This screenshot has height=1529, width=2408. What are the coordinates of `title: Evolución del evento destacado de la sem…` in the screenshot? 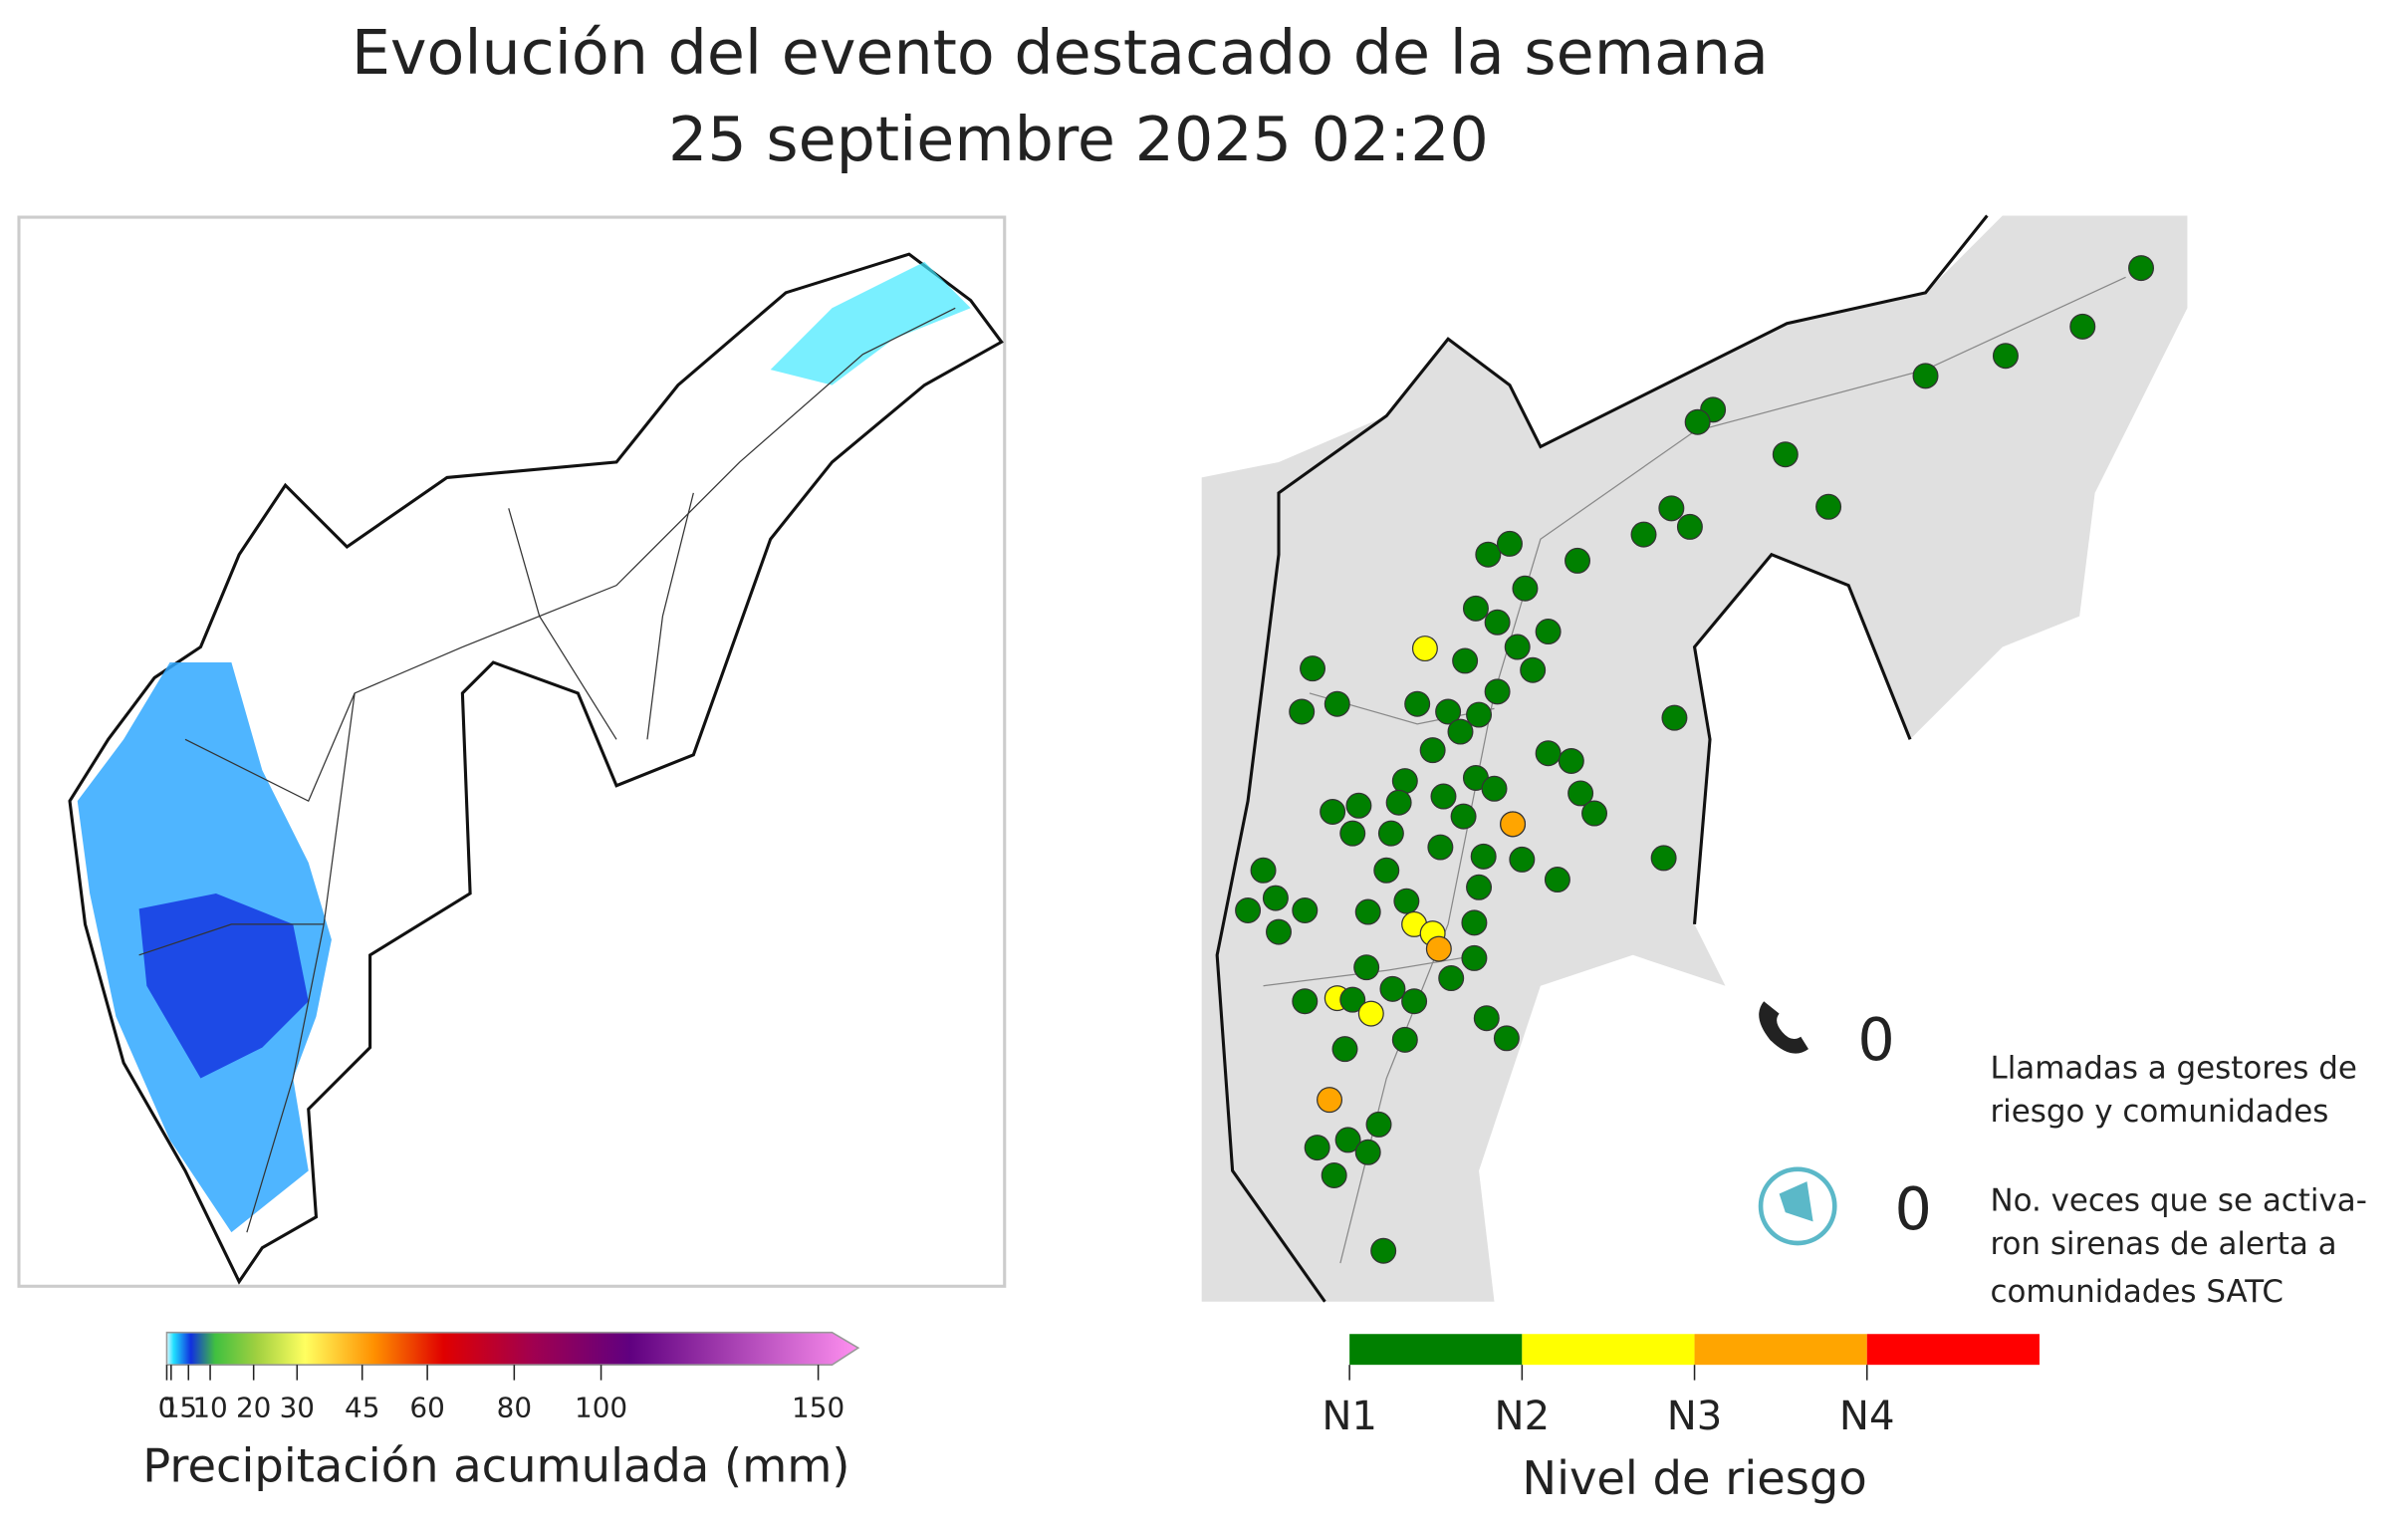 It's located at (1060, 53).